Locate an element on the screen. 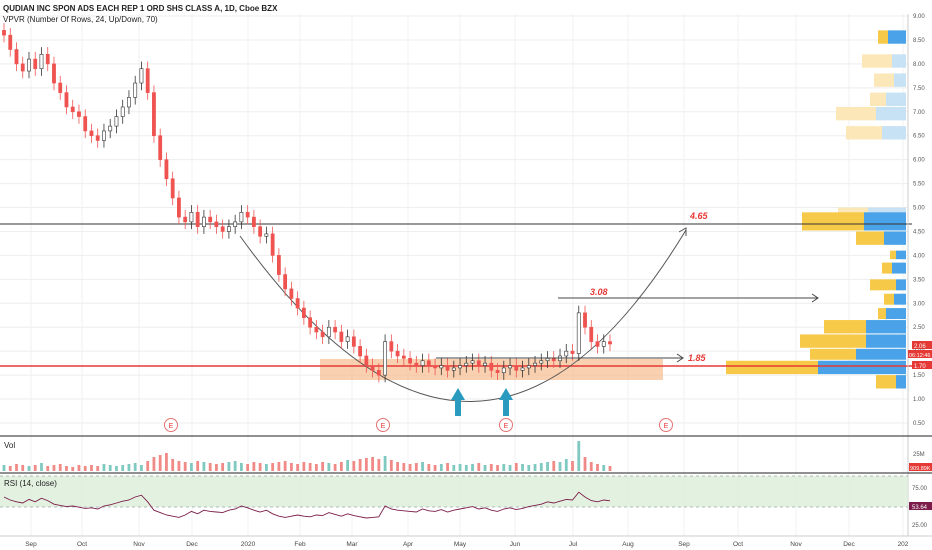 Image resolution: width=932 pixels, height=550 pixels. month-label: Mar is located at coordinates (352, 544).